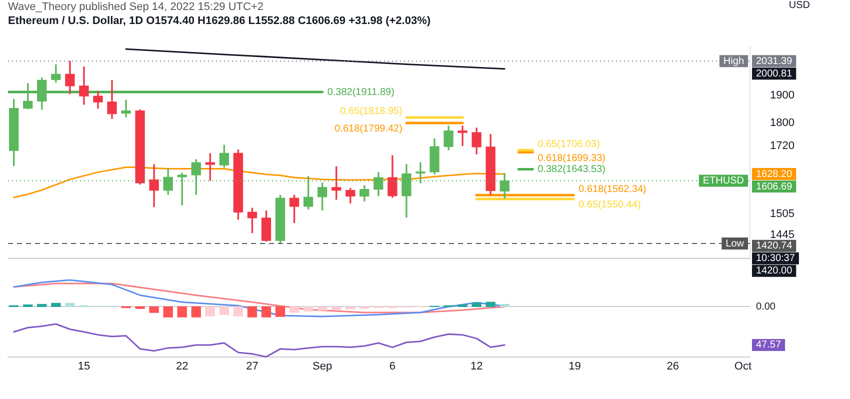 The image size is (850, 399). What do you see at coordinates (774, 174) in the screenshot?
I see `text: 1628.20` at bounding box center [774, 174].